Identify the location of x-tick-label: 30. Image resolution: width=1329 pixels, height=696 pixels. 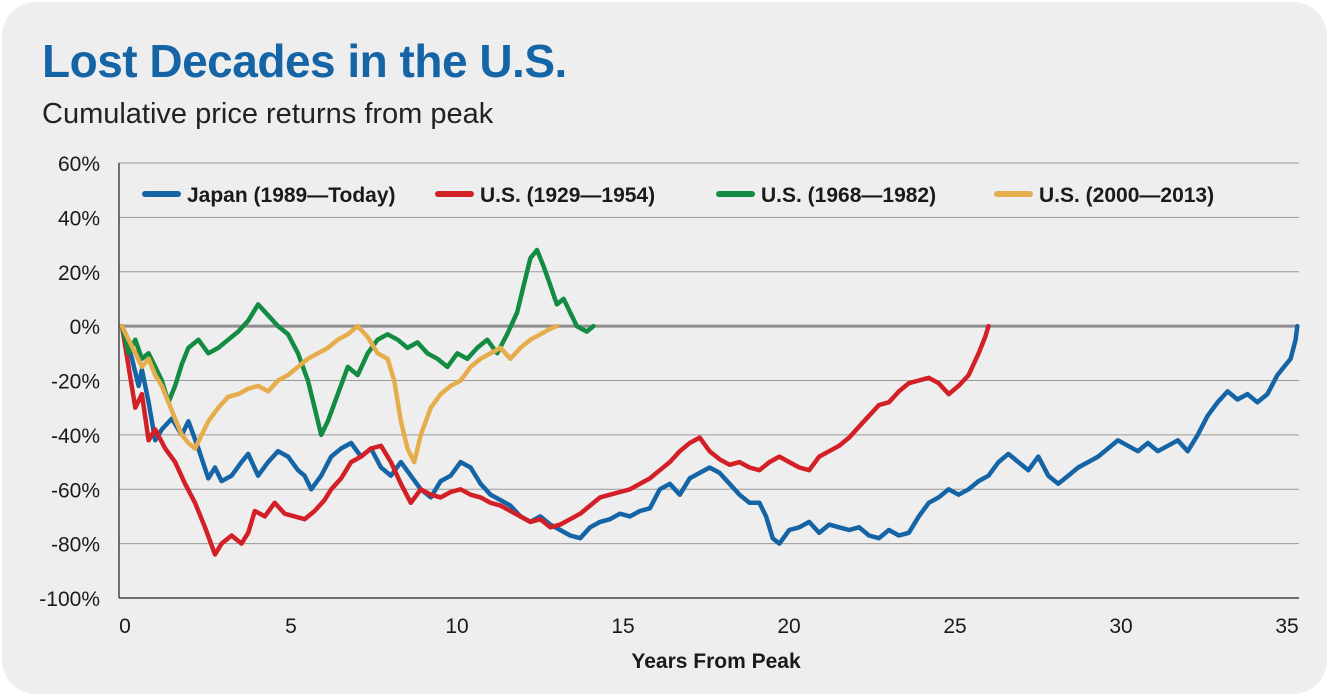
(1120, 626).